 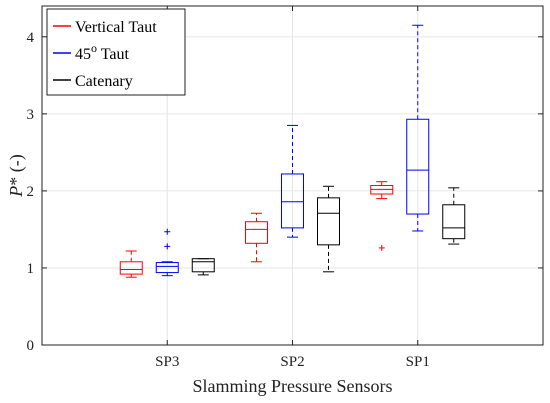 I want to click on y-tick-label: 1, so click(x=31, y=269).